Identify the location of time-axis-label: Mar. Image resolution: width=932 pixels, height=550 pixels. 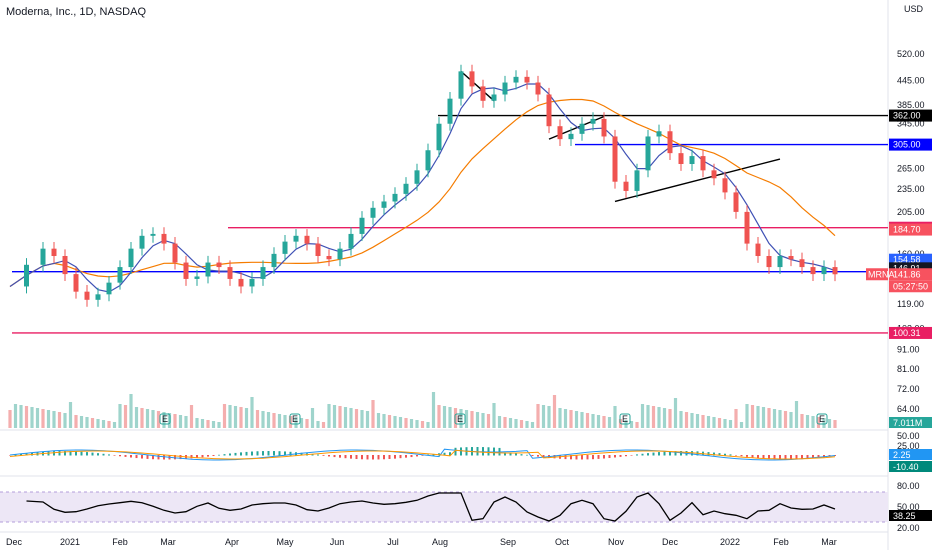
(168, 542).